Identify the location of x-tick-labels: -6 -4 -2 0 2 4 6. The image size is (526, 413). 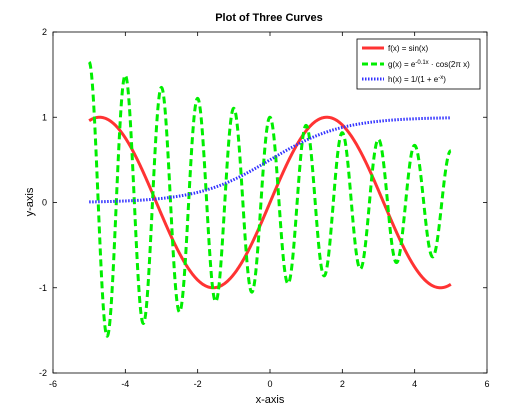
(269, 384).